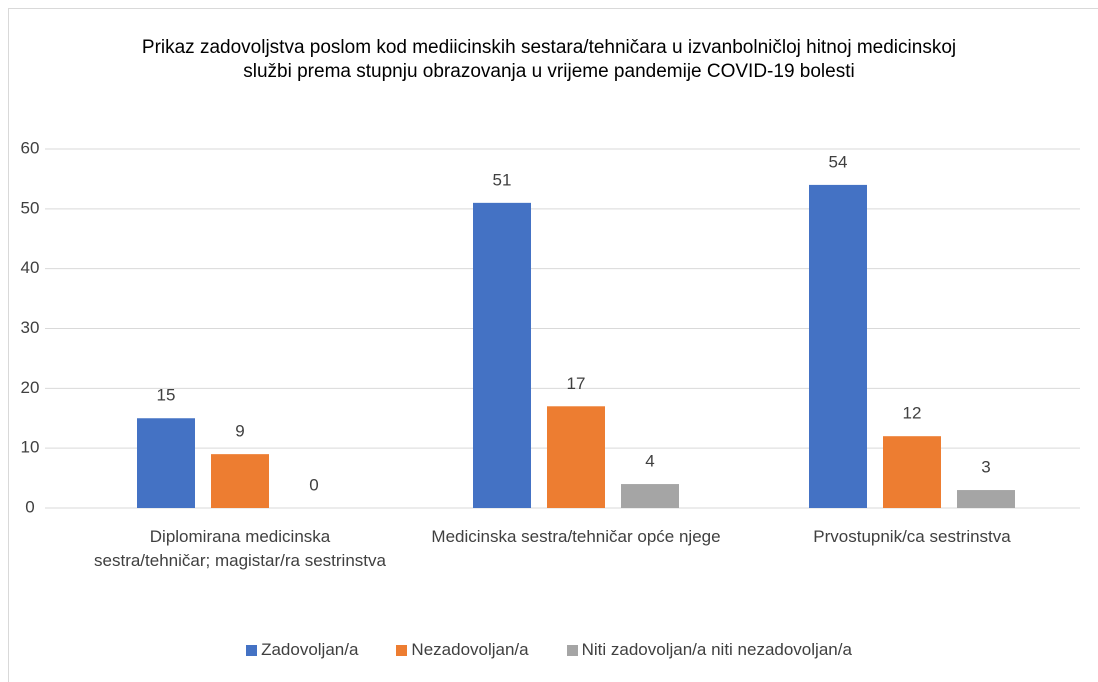  Describe the element at coordinates (30, 327) in the screenshot. I see `y-tick-label: 30` at that location.